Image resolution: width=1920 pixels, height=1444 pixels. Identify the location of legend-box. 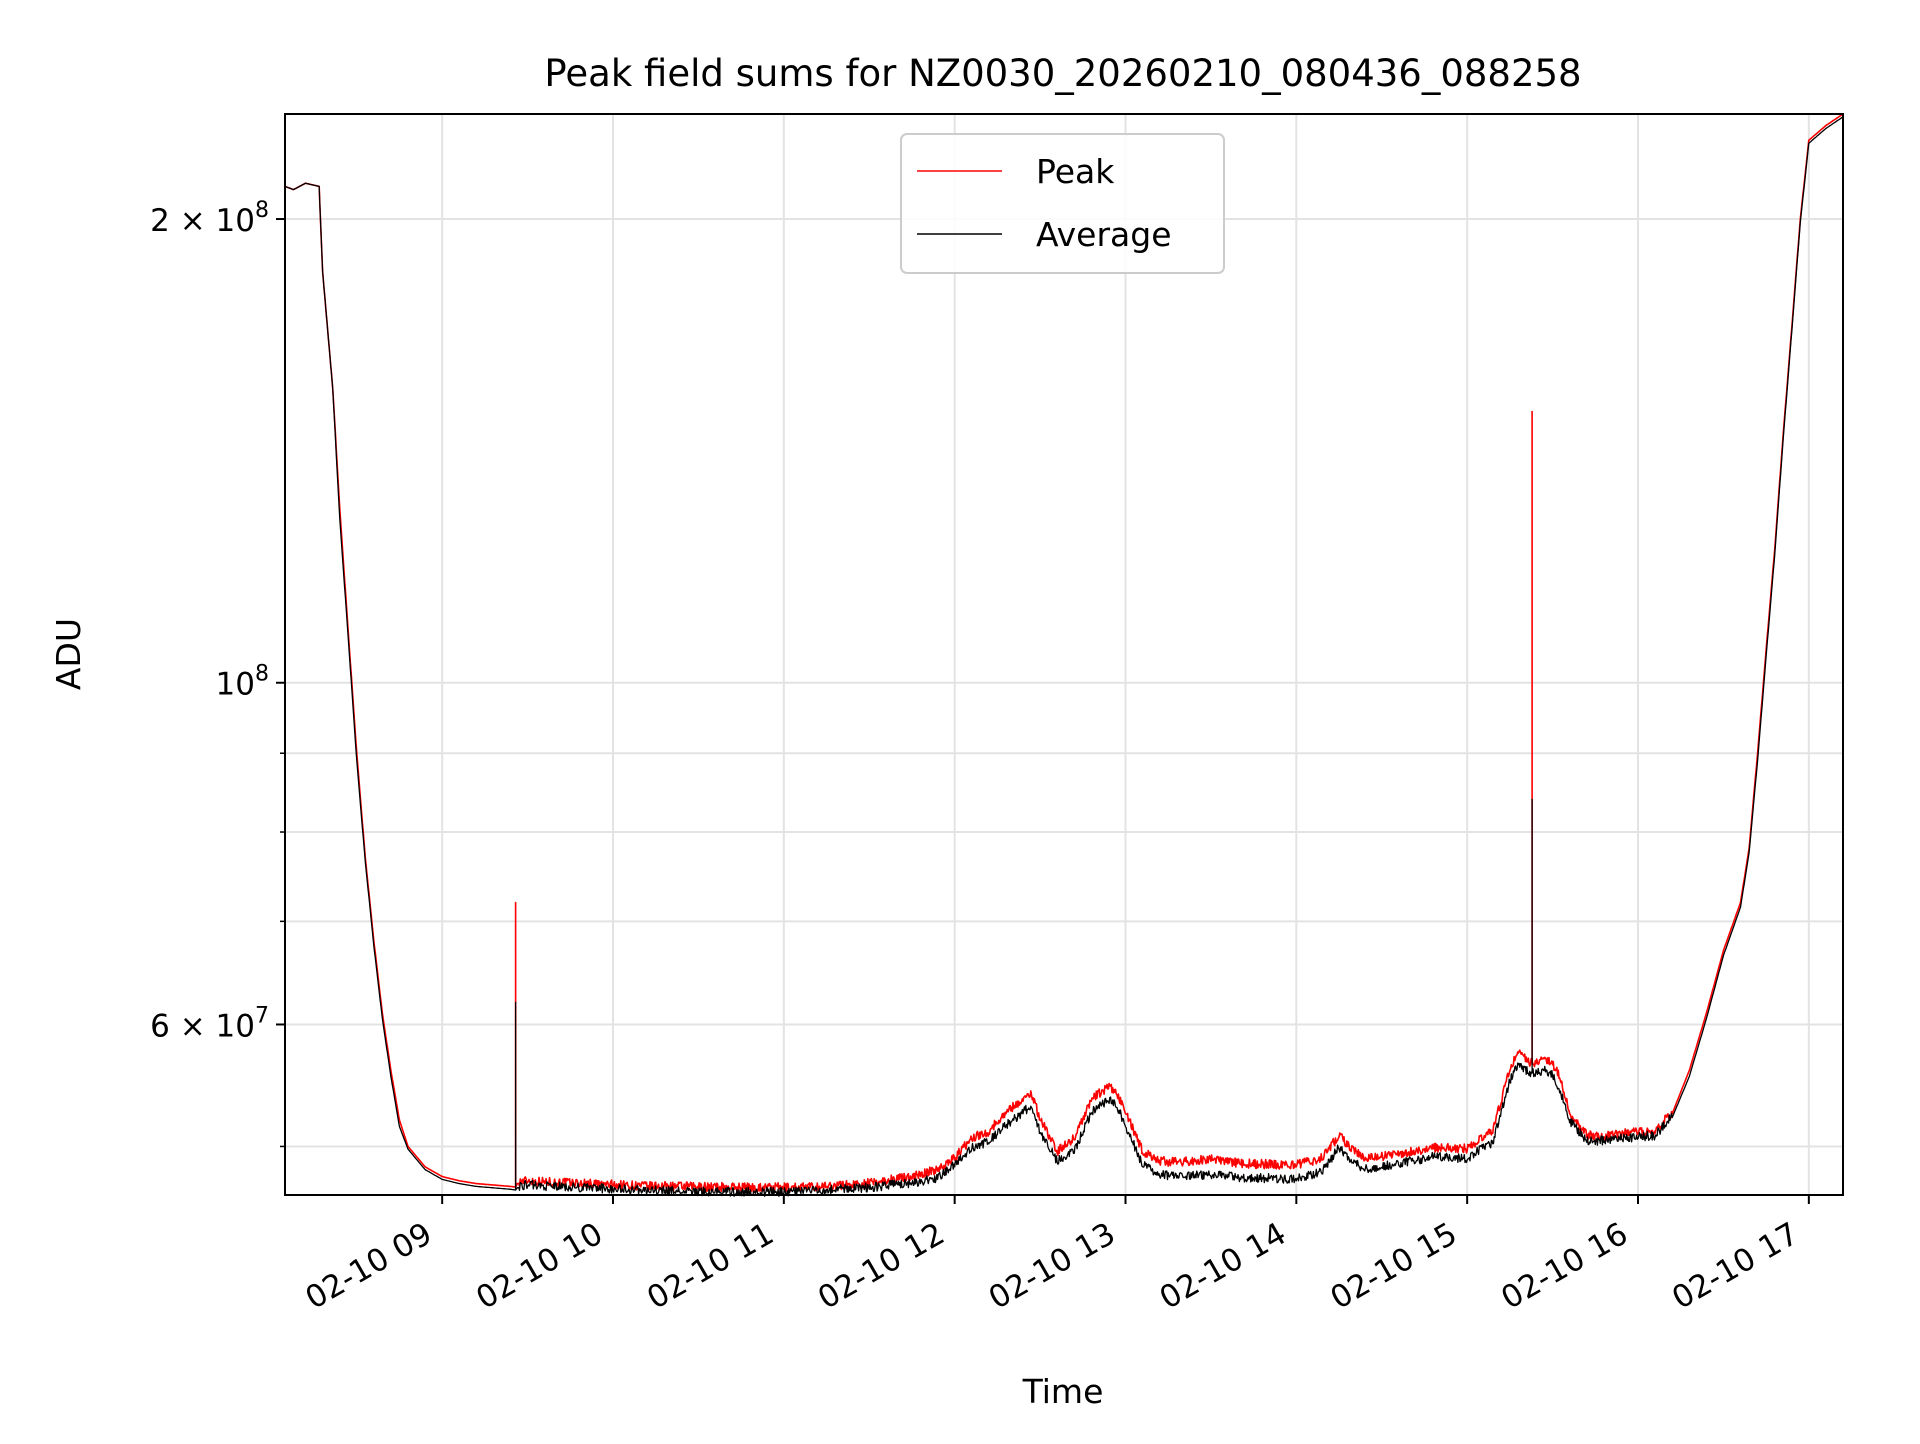
(1062, 203).